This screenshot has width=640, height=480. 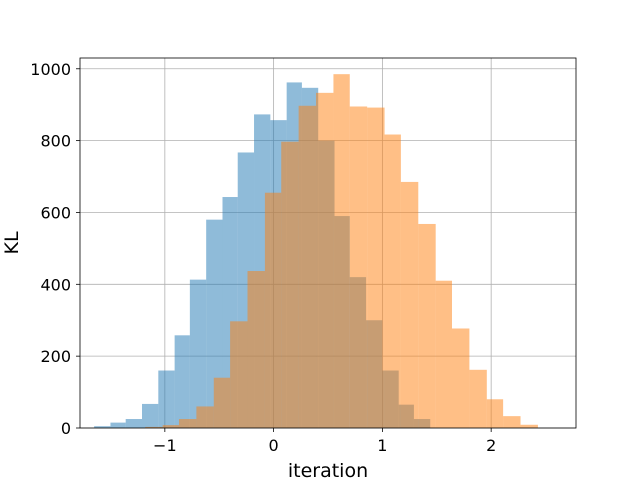 What do you see at coordinates (55, 284) in the screenshot?
I see `y-tick-label: 400` at bounding box center [55, 284].